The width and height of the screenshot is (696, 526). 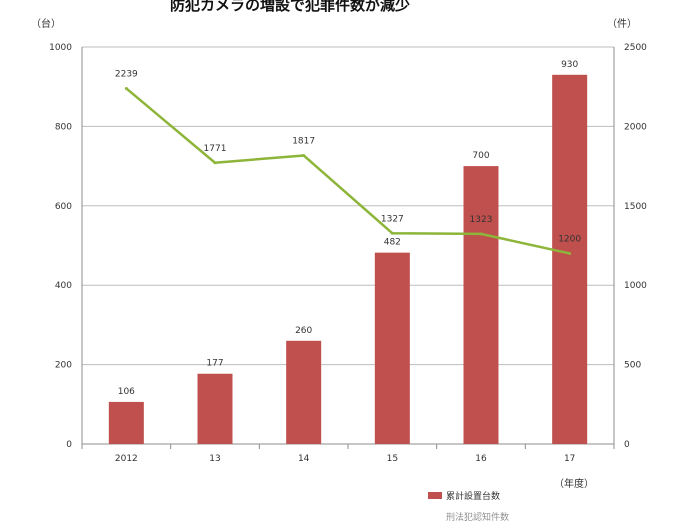 I want to click on y-left-tick-label: 200, so click(x=63, y=366).